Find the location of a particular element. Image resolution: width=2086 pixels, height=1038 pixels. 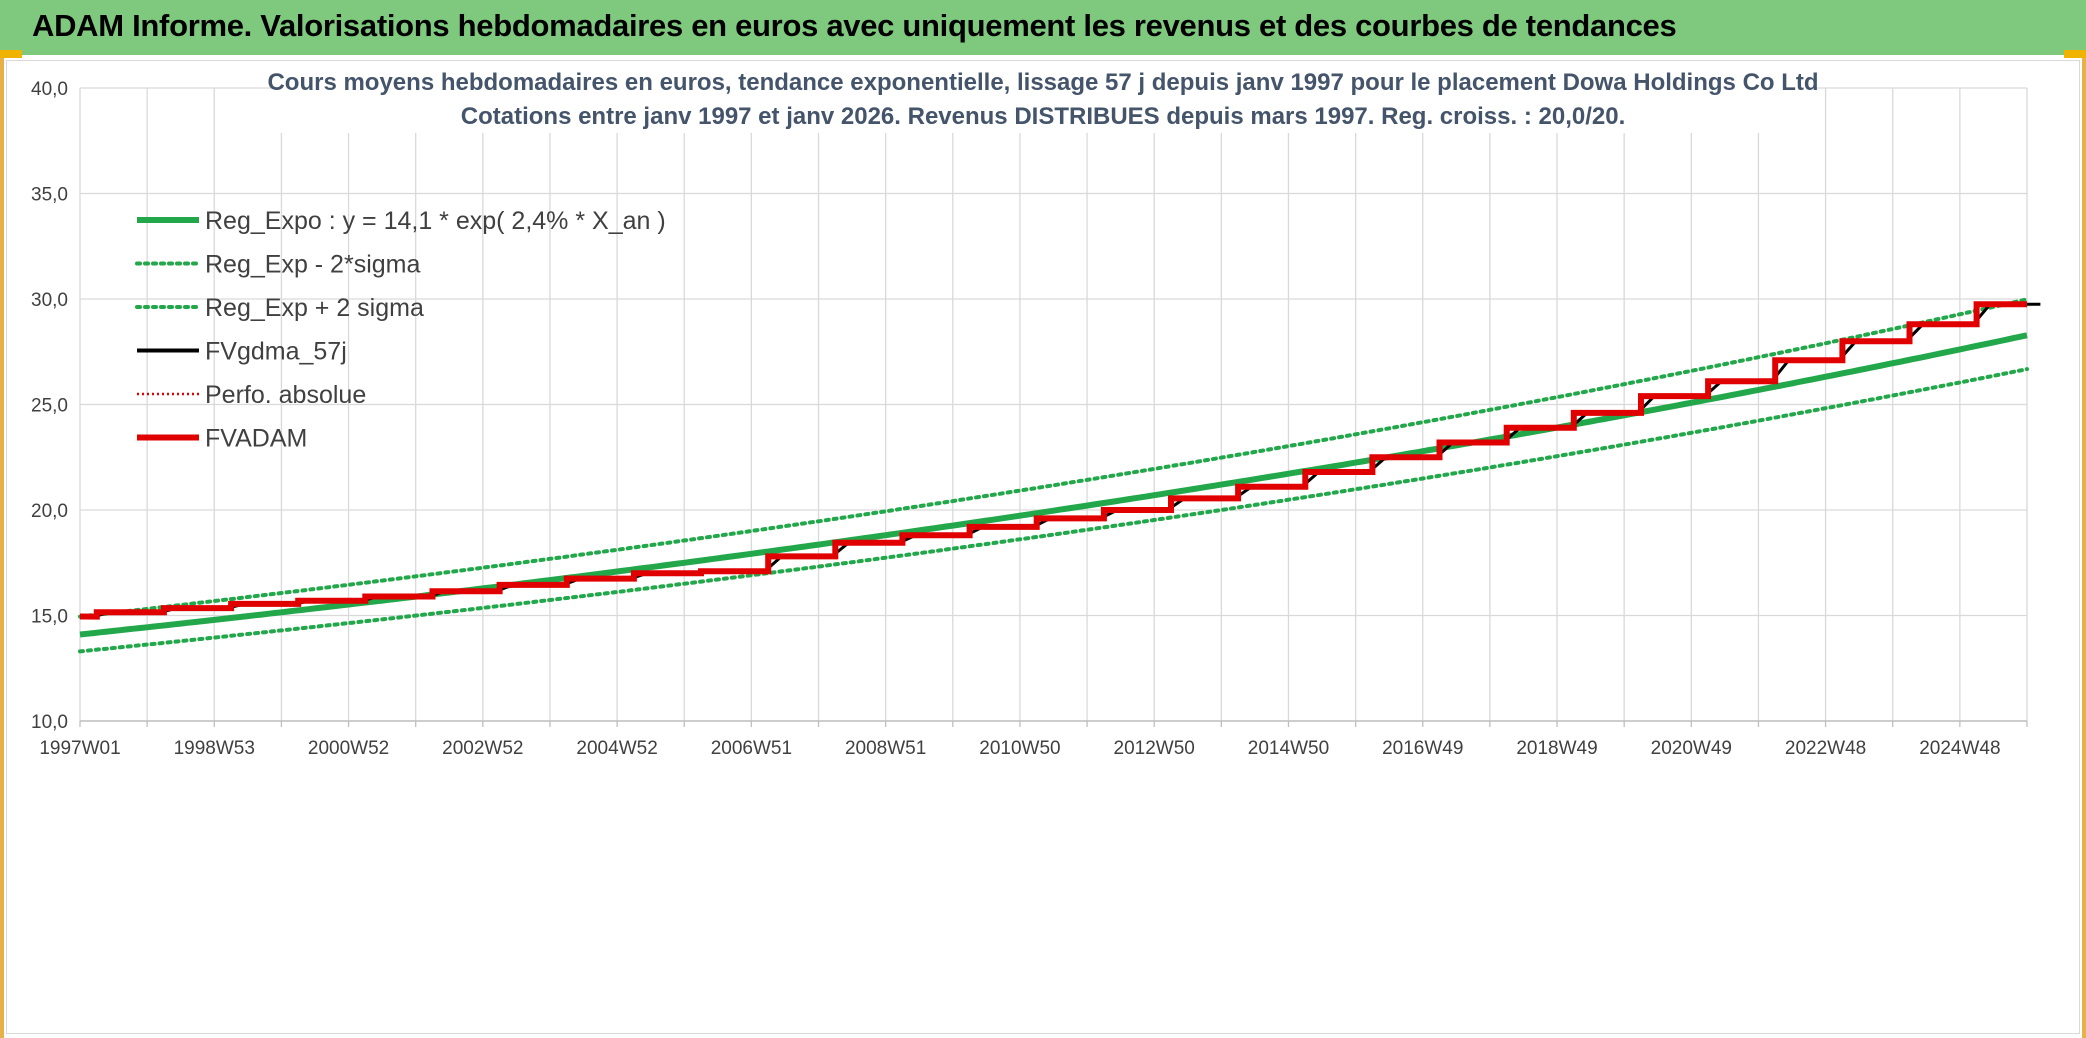

y-tick-label: 25,0 is located at coordinates (49, 406).